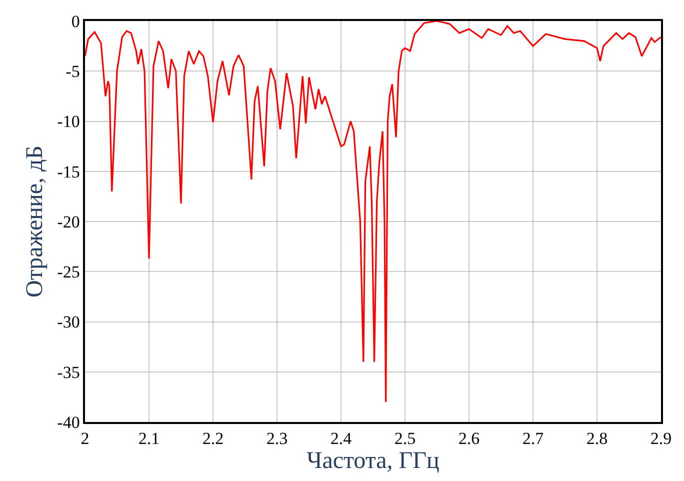  I want to click on y-tick-label: -10, so click(68, 122).